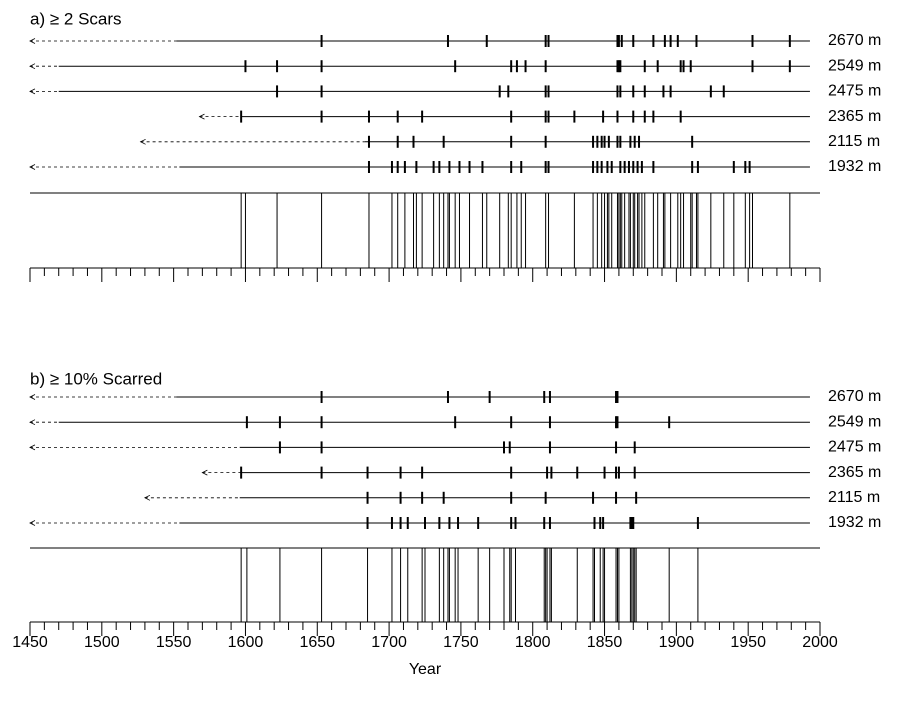 Image resolution: width=903 pixels, height=703 pixels. What do you see at coordinates (605, 642) in the screenshot?
I see `x-tick-label: 1850` at bounding box center [605, 642].